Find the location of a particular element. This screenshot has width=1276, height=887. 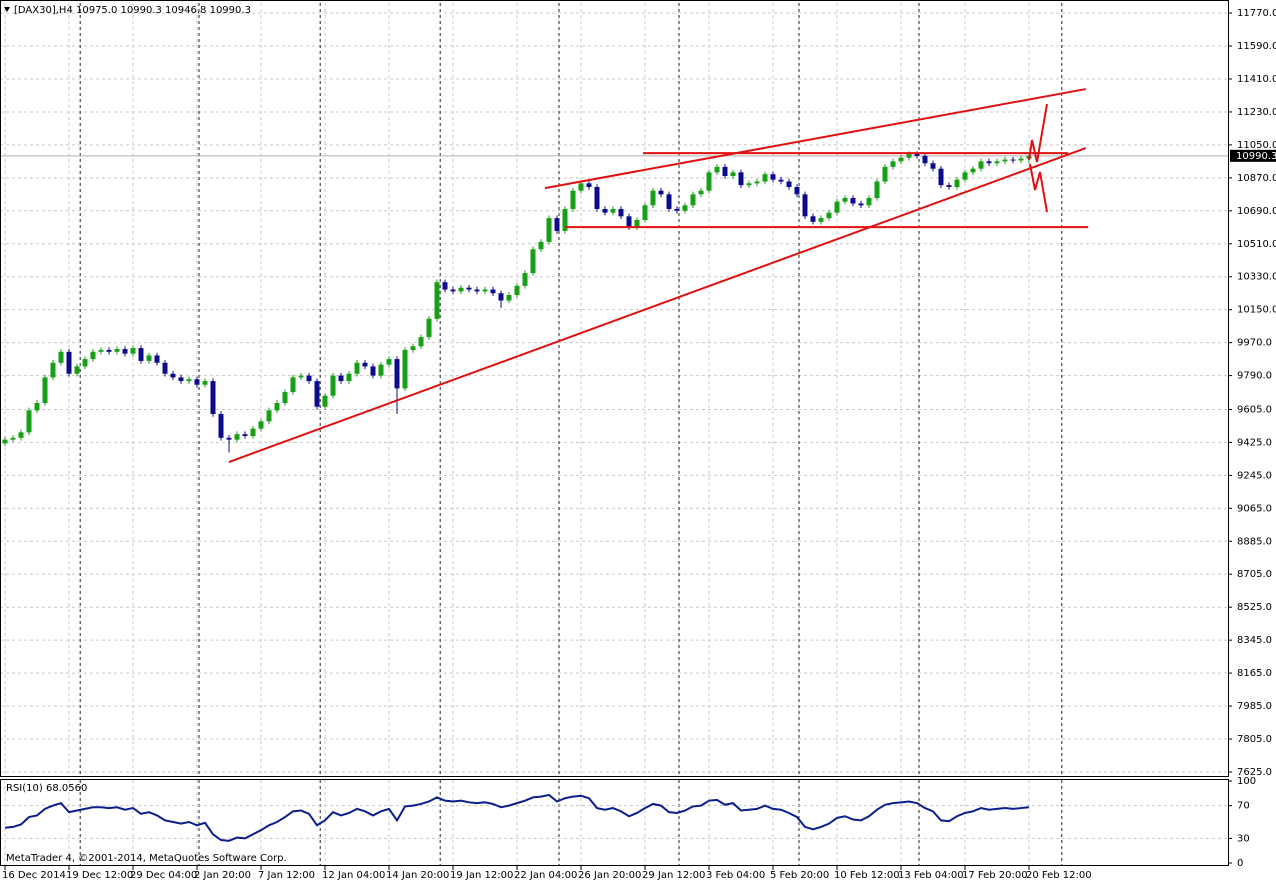

y-tick-label: 9065.0 is located at coordinates (1254, 508).